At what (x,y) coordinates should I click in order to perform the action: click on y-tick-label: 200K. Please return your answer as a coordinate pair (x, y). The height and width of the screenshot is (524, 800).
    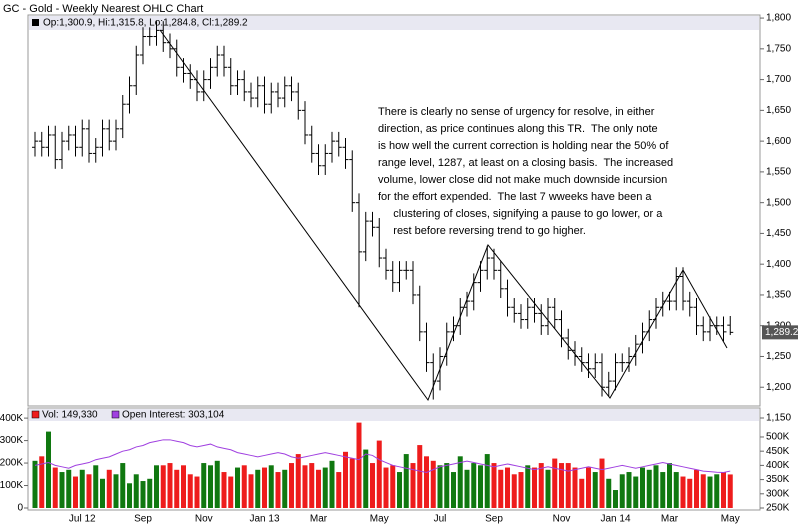
    Looking at the image, I should click on (11, 463).